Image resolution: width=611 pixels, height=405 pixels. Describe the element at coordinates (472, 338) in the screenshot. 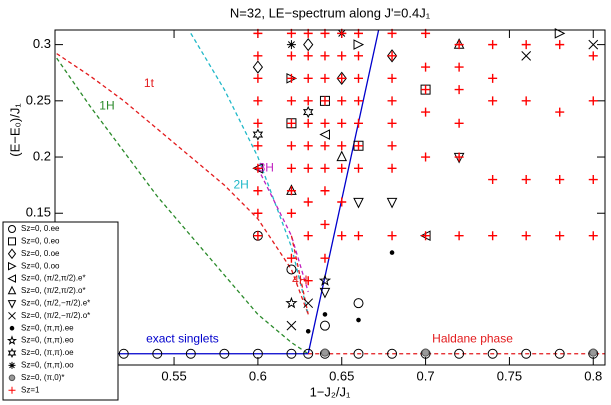

I see `annotation: Haldane phase` at that location.